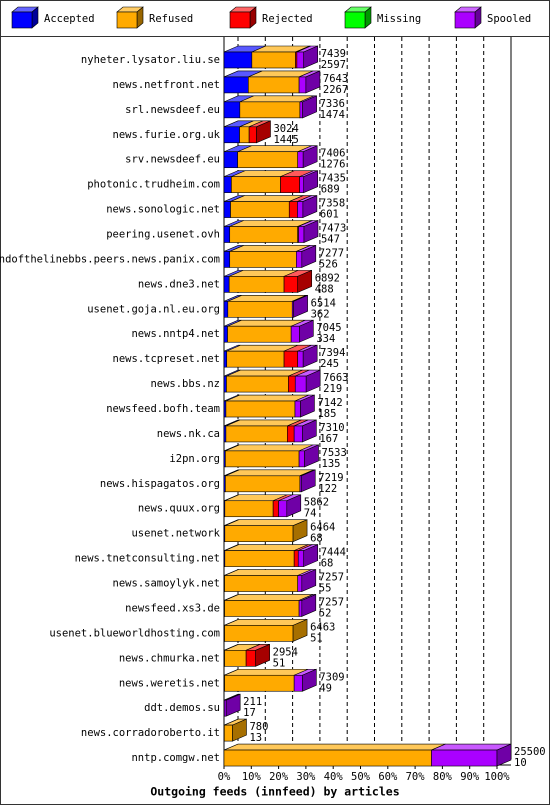 This screenshot has width=550, height=805. Describe the element at coordinates (163, 409) in the screenshot. I see `category-label: newsfeed.bofh.team` at that location.